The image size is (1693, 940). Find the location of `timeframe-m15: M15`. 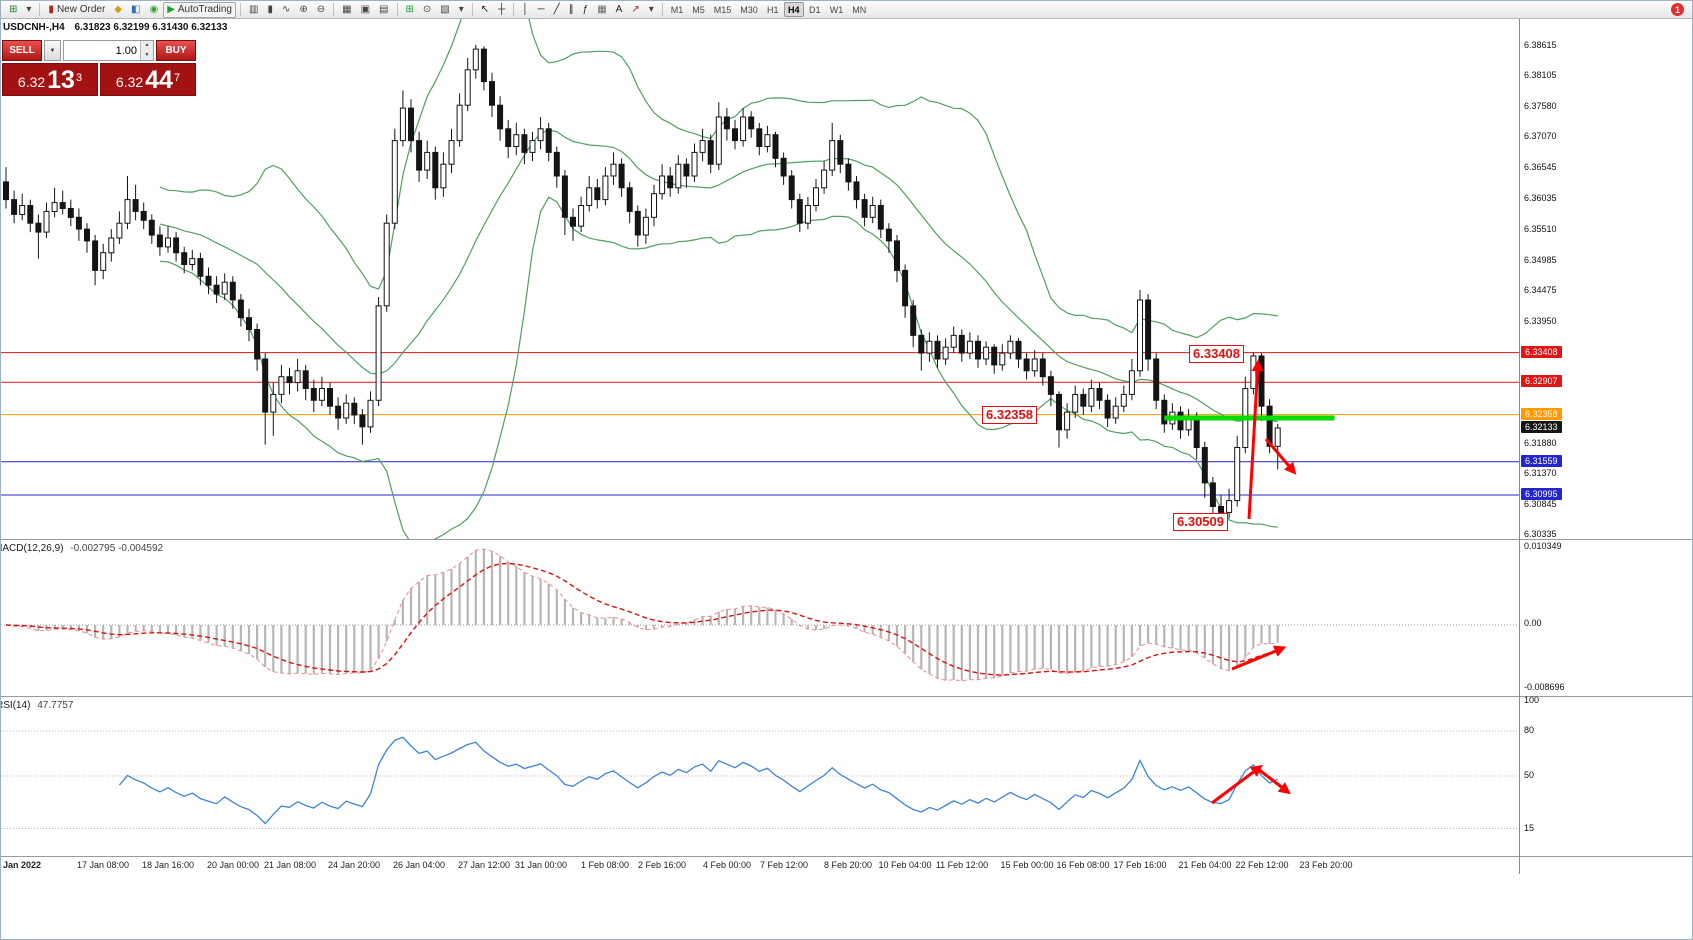

timeframe-m15: M15 is located at coordinates (723, 9).